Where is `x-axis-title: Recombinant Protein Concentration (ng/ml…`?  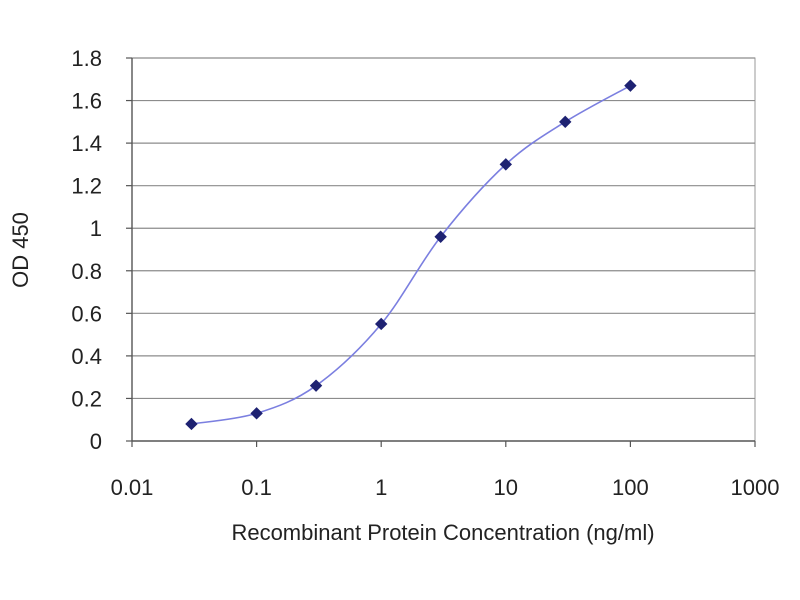
x-axis-title: Recombinant Protein Concentration (ng/ml… is located at coordinates (442, 532).